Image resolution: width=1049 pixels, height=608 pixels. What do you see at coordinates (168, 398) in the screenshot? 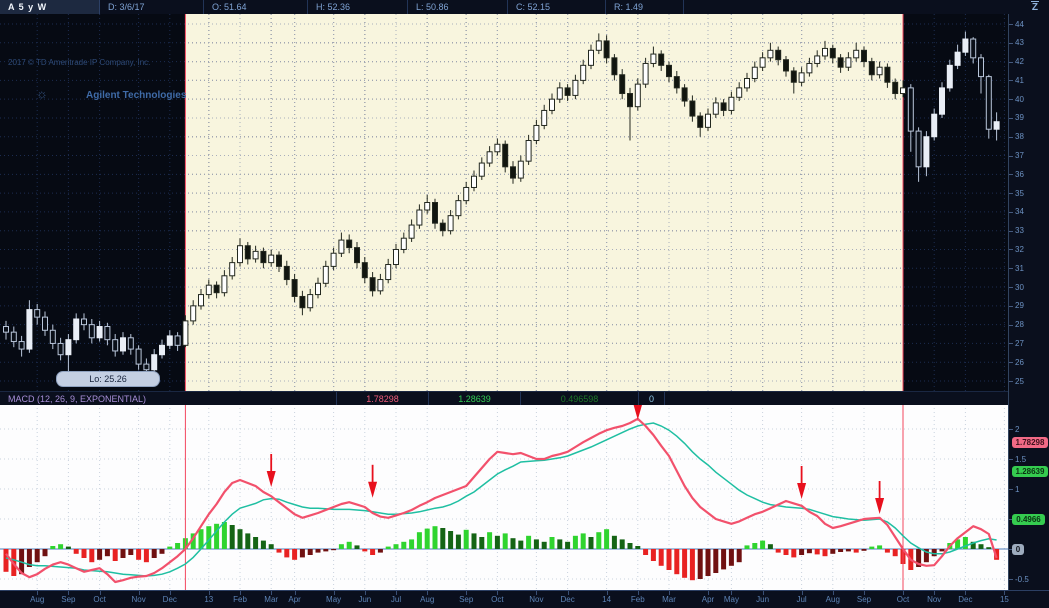
I see `macd-study-title: MACD (12, 26, 9, EXPONENTIAL)` at bounding box center [168, 398].